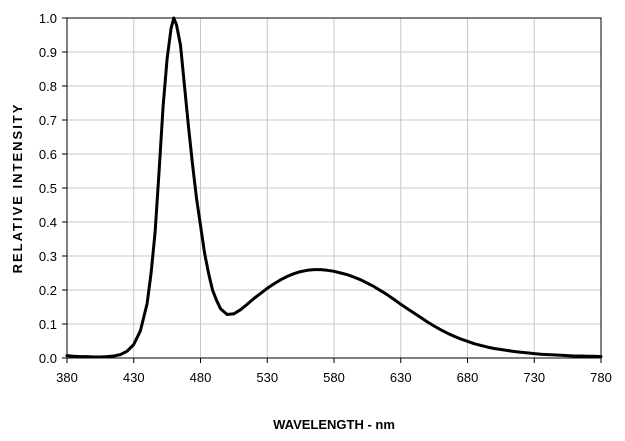  I want to click on y-tick-label: 0.9, so click(48, 52).